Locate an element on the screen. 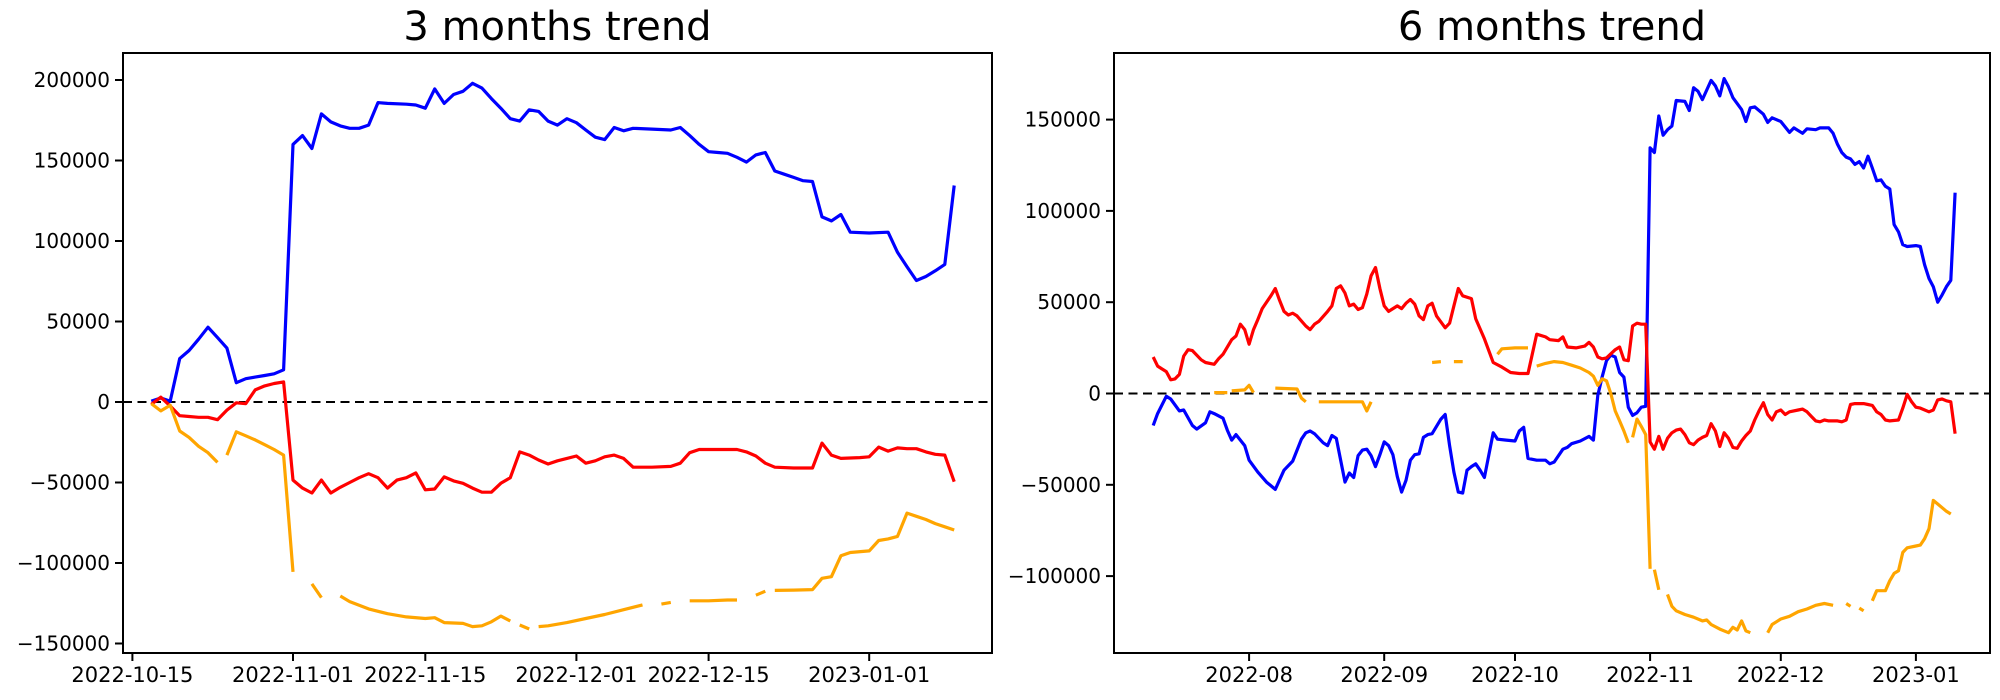 This screenshot has width=2000, height=700. x-tick-label: 2023-01-01 is located at coordinates (869, 675).